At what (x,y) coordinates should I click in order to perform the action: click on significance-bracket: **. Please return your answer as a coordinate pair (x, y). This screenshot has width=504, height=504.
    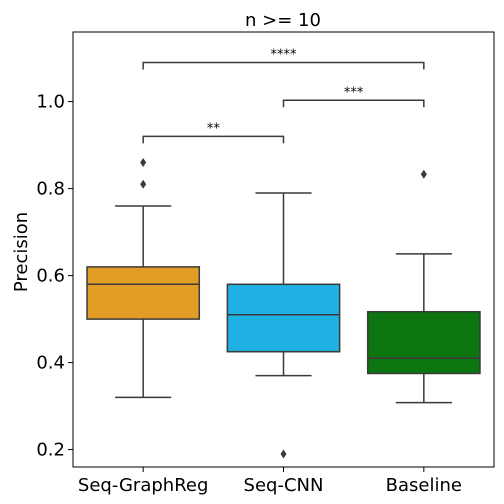
    Looking at the image, I should click on (213, 132).